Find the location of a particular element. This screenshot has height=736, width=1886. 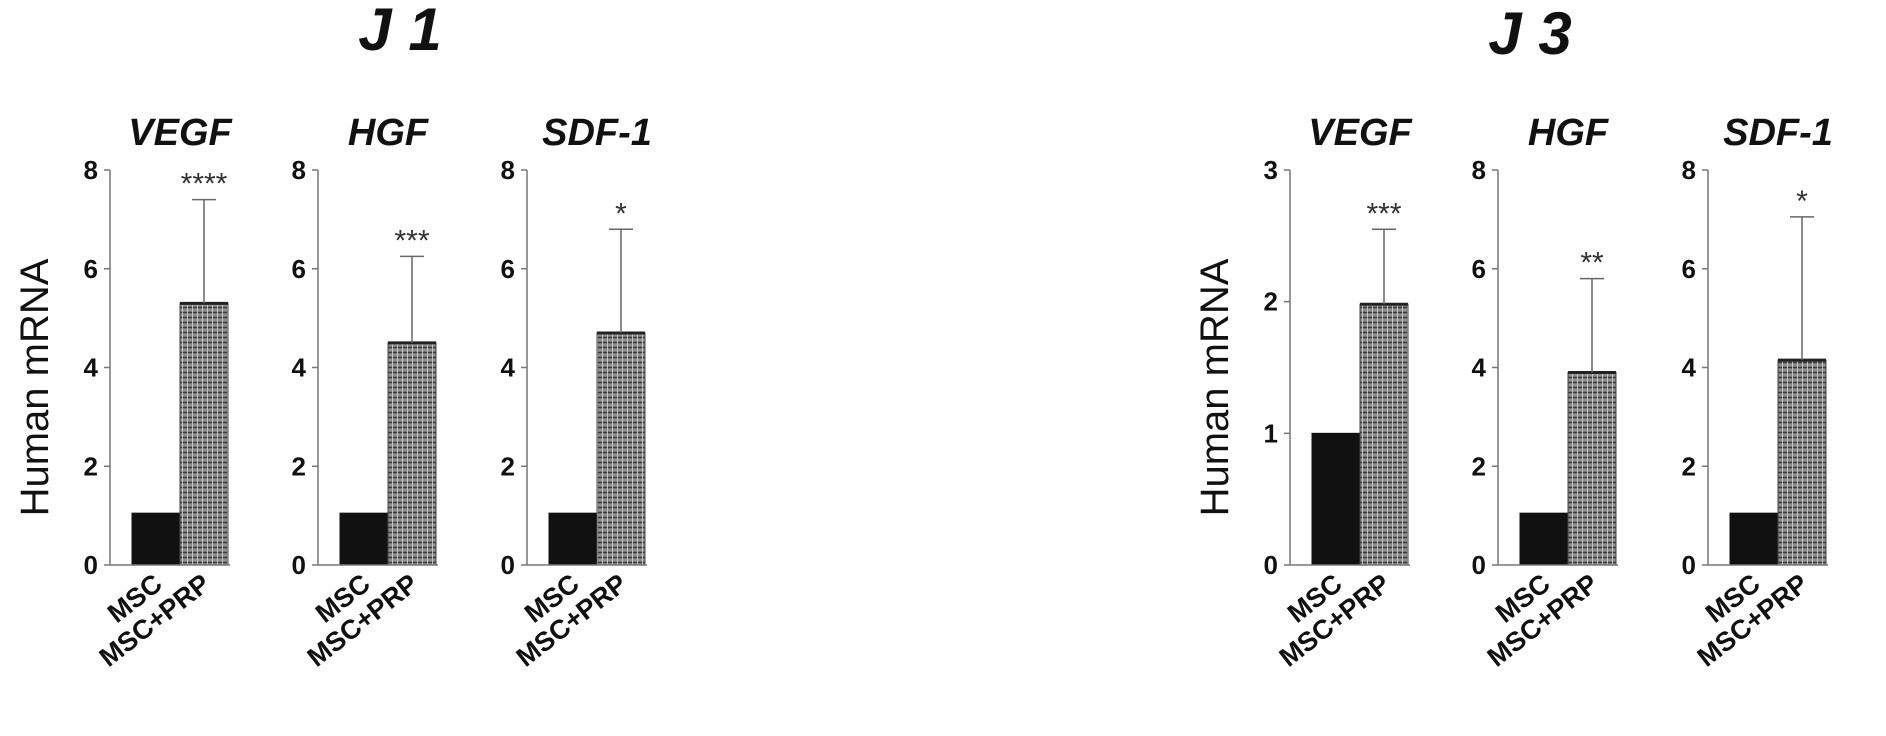

group-title-j1: J 1 is located at coordinates (399, 31).